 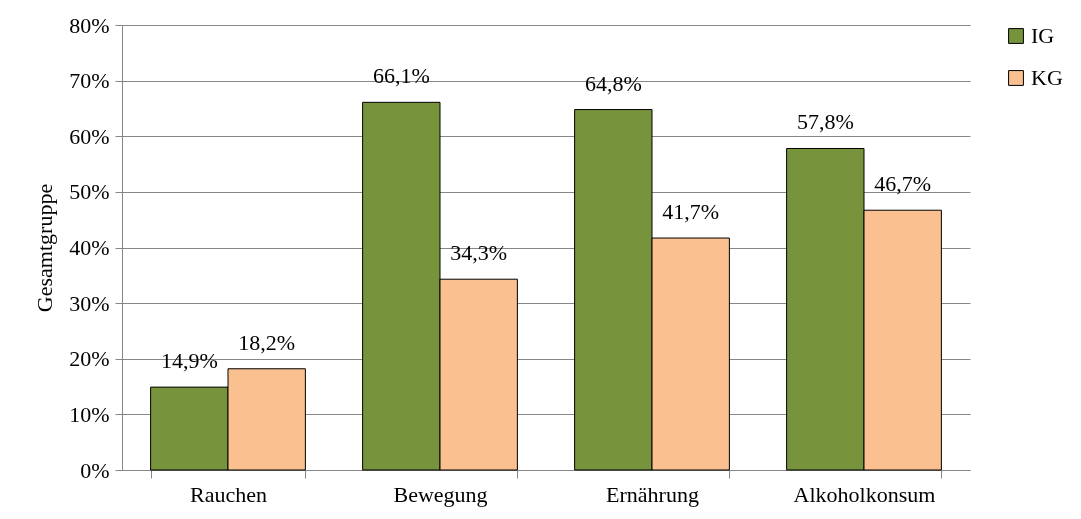 I want to click on data-label: 34,3%, so click(x=479, y=253).